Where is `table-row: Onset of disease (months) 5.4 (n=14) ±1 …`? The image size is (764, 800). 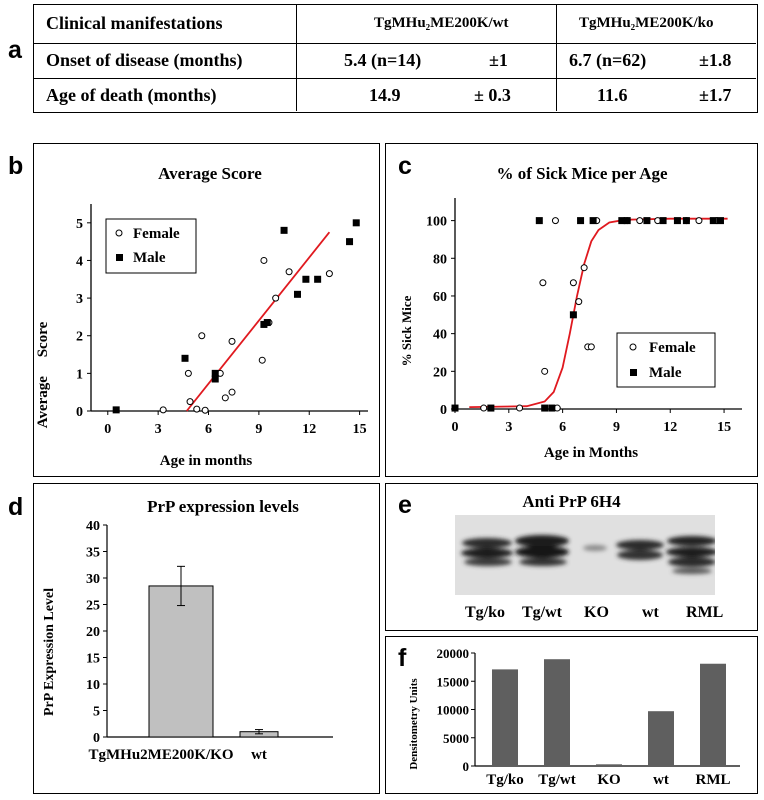
table-row: Onset of disease (months) 5.4 (n=14) ±1 … is located at coordinates (395, 61).